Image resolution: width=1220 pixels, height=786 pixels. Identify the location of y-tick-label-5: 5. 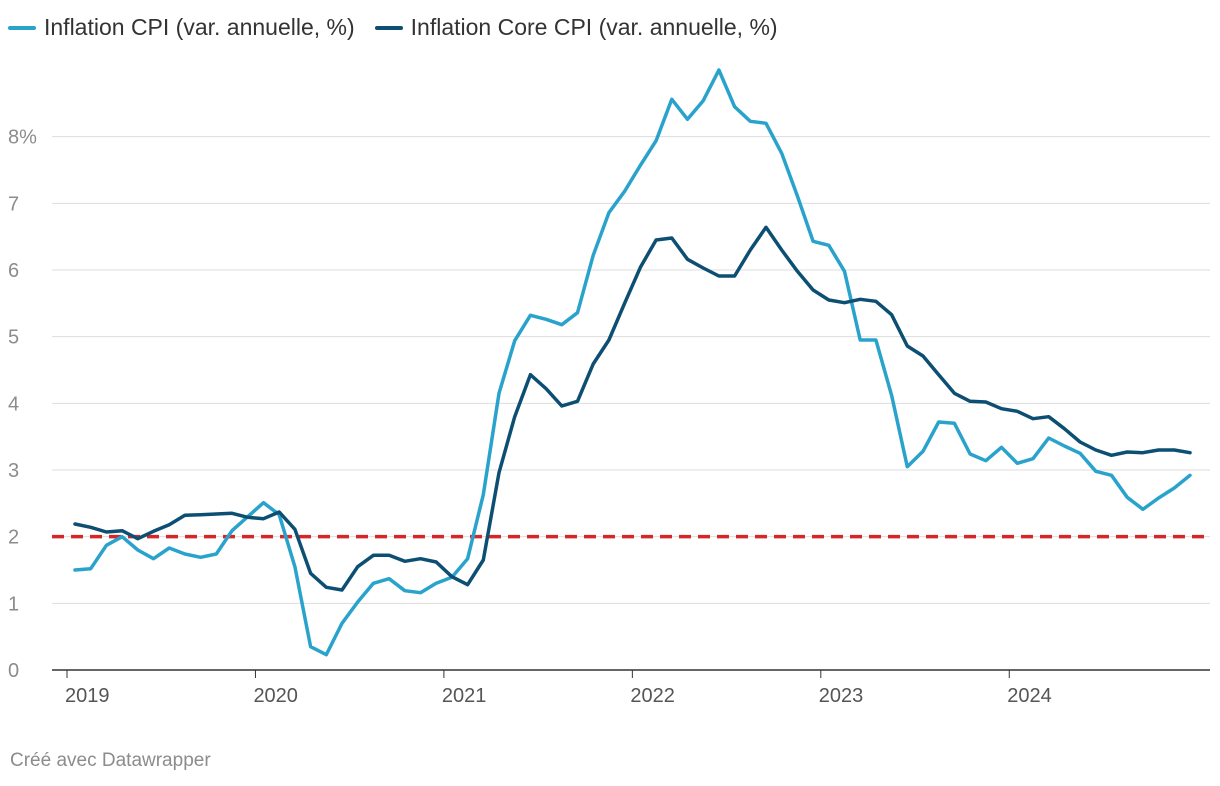
(13, 338).